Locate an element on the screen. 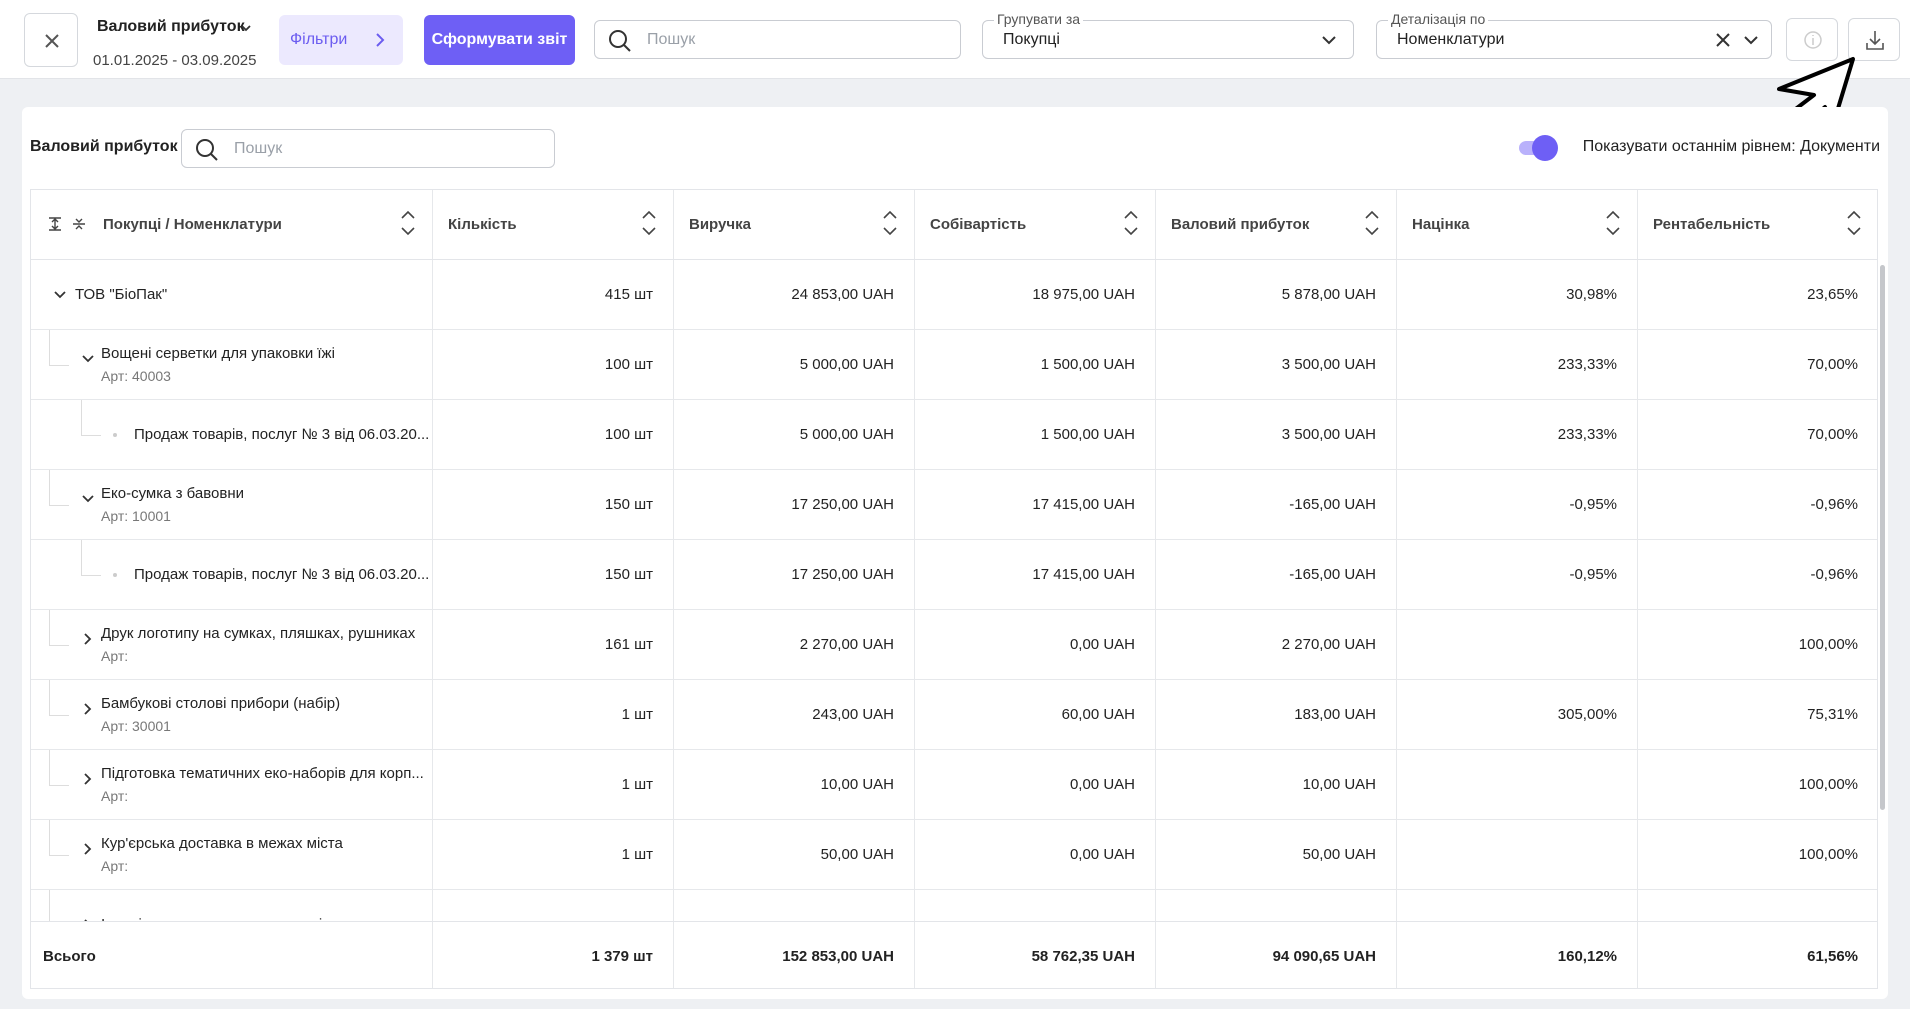  row-name: Бамбукові столові прибори (набір) is located at coordinates (221, 703).